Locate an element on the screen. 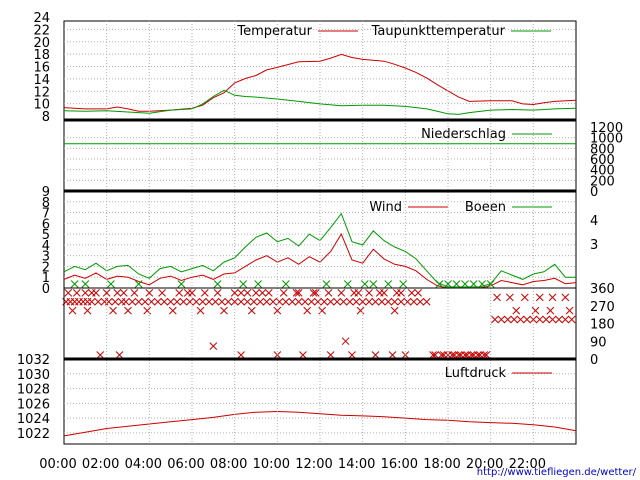 The width and height of the screenshot is (640, 480). pressure-ytick: 1028 is located at coordinates (33, 390).